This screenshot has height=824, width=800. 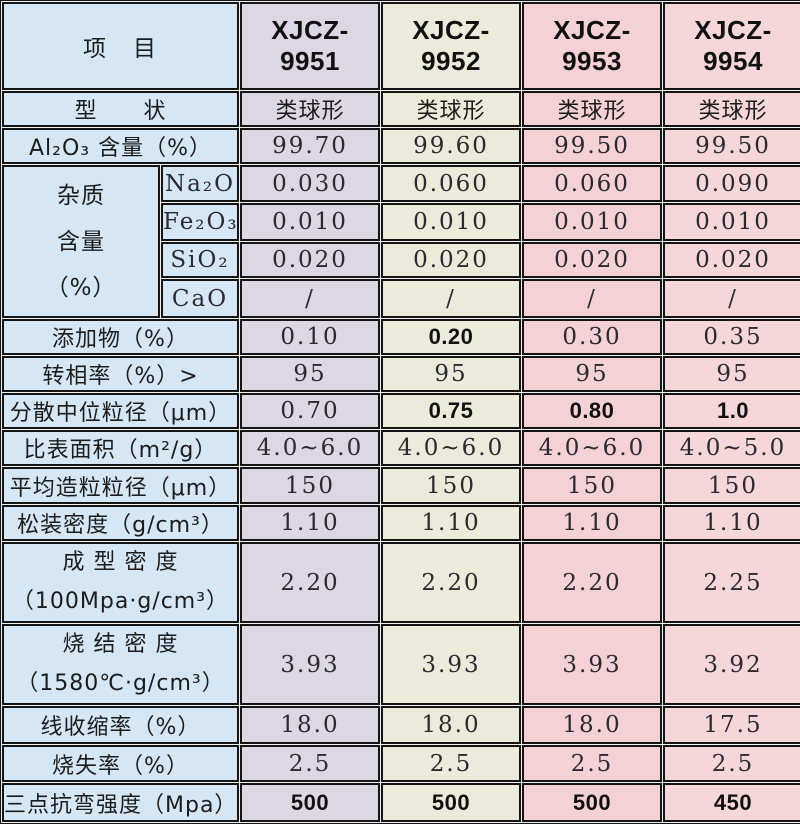 I want to click on header-product-xjcz-9952: XJCZ-9952, so click(x=451, y=46).